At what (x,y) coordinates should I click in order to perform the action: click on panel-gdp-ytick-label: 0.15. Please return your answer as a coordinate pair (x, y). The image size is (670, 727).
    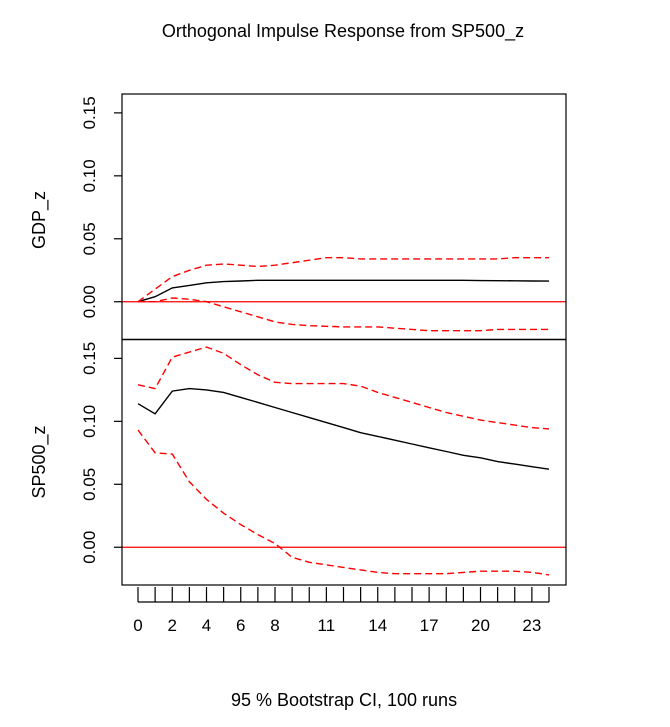
    Looking at the image, I should click on (89, 112).